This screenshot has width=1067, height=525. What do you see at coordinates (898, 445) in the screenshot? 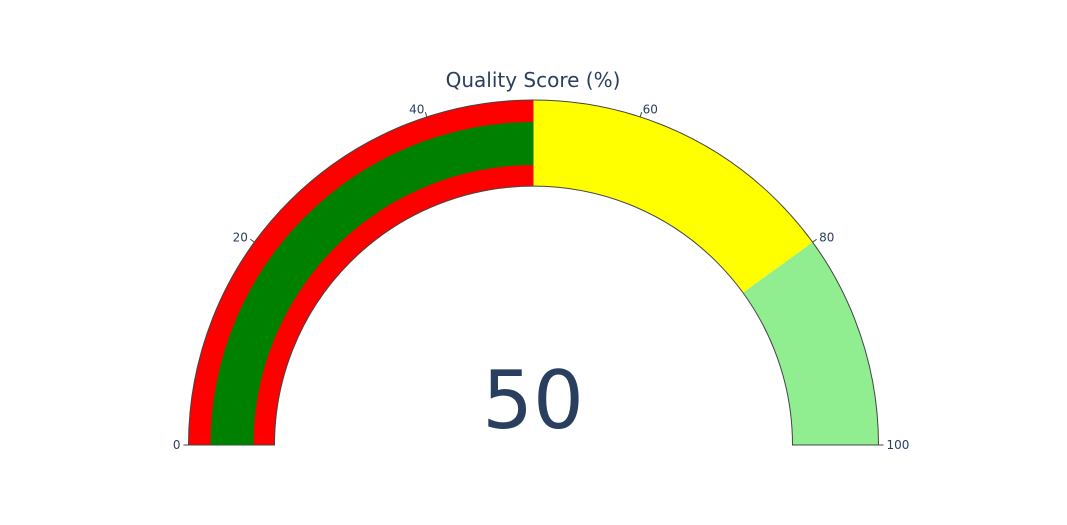
I see `gauge-tick-label-100: 100` at bounding box center [898, 445].